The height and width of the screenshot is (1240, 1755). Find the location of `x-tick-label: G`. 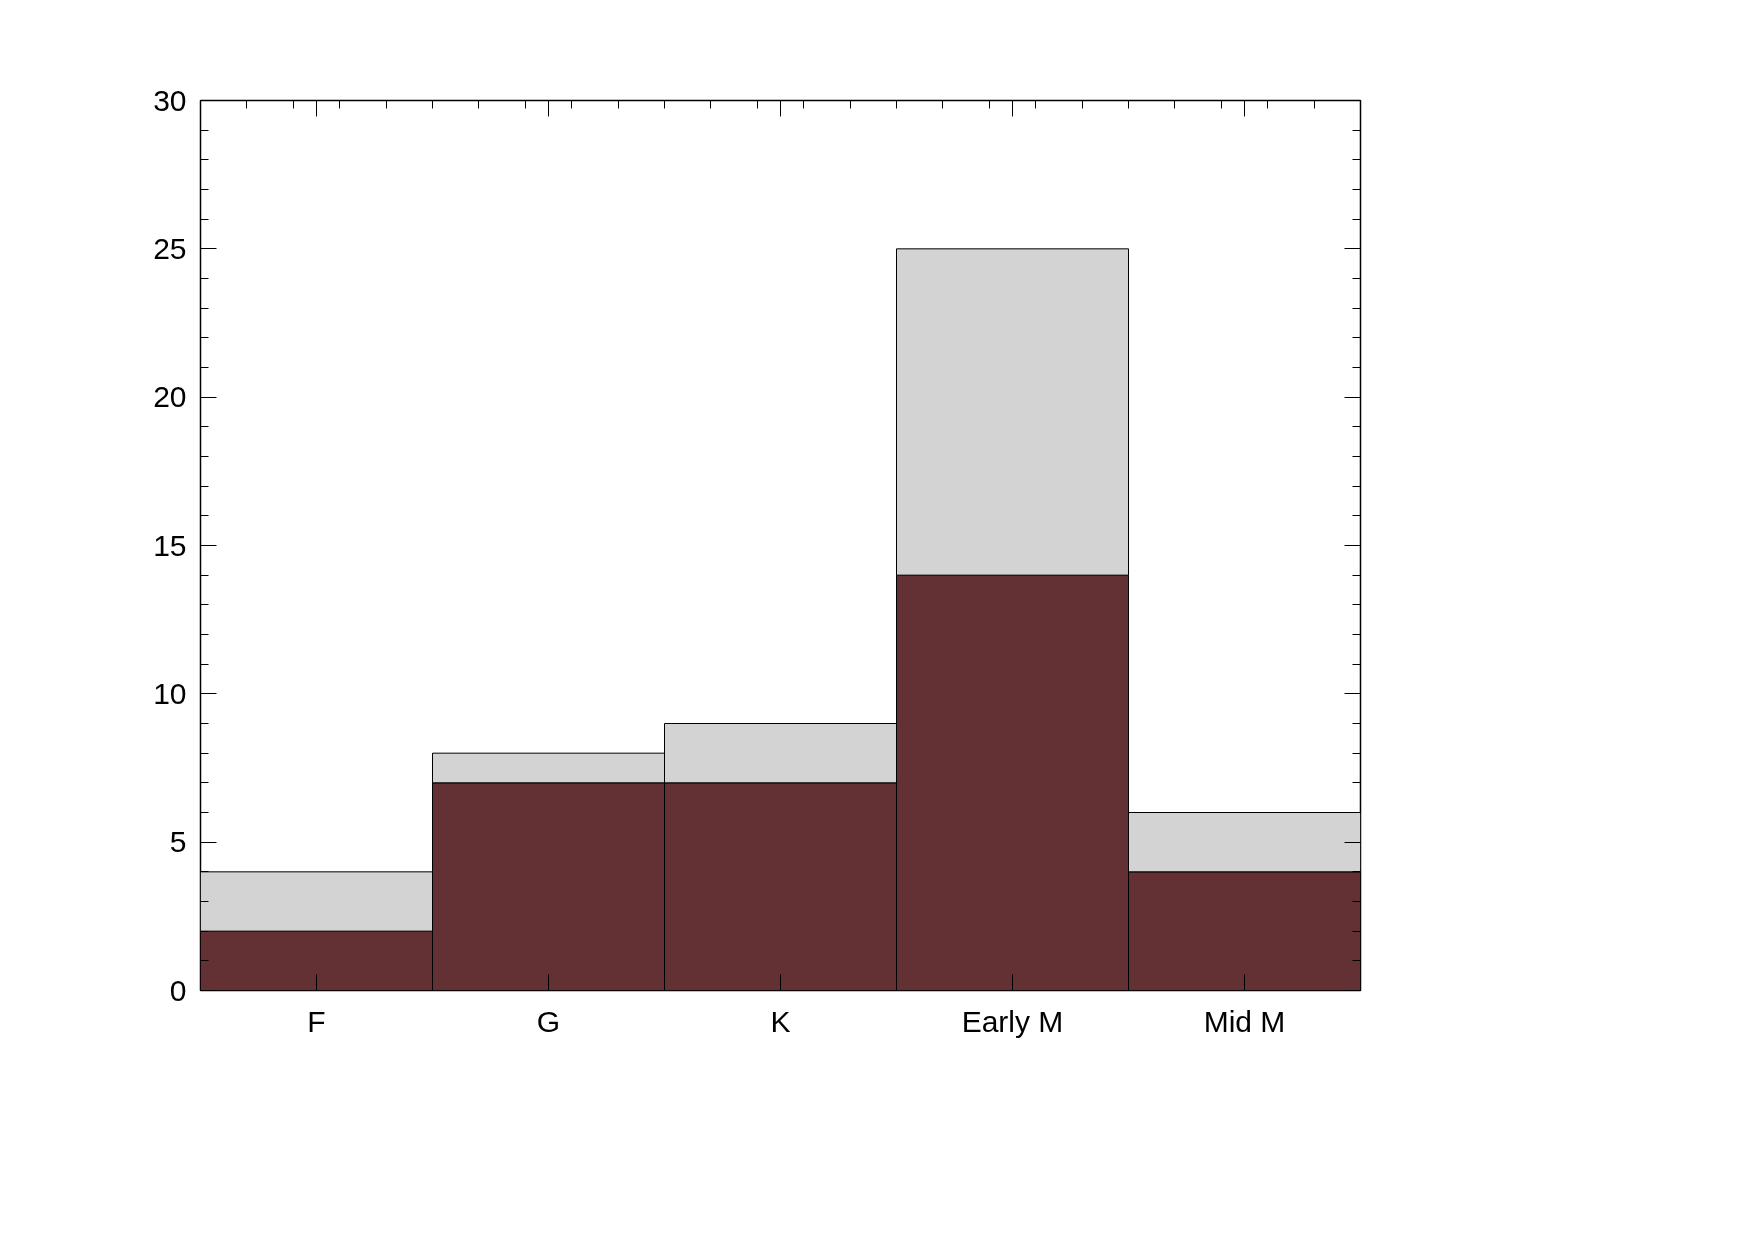

x-tick-label: G is located at coordinates (548, 1021).